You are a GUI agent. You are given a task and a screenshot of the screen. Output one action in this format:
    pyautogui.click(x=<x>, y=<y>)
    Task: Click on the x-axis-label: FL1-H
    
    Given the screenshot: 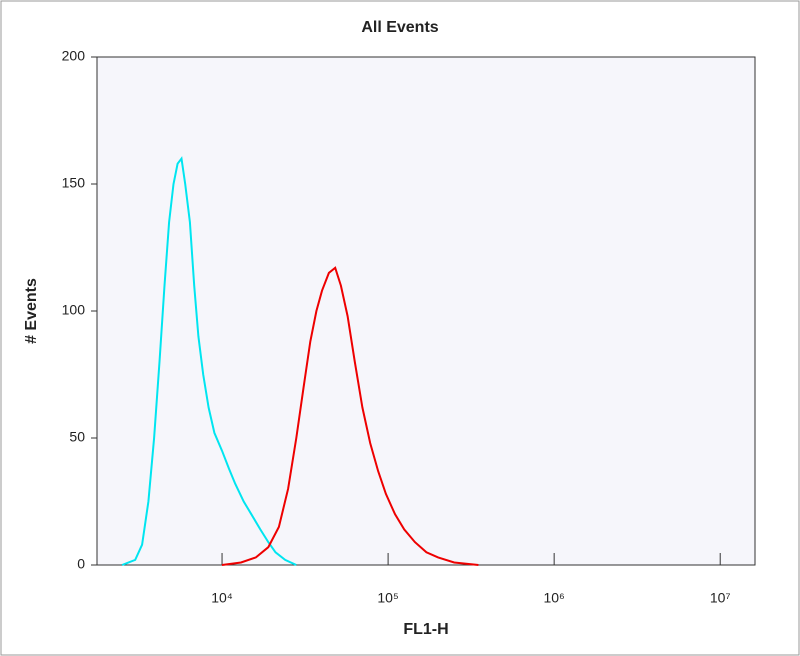 What is the action you would take?
    pyautogui.click(x=425, y=629)
    